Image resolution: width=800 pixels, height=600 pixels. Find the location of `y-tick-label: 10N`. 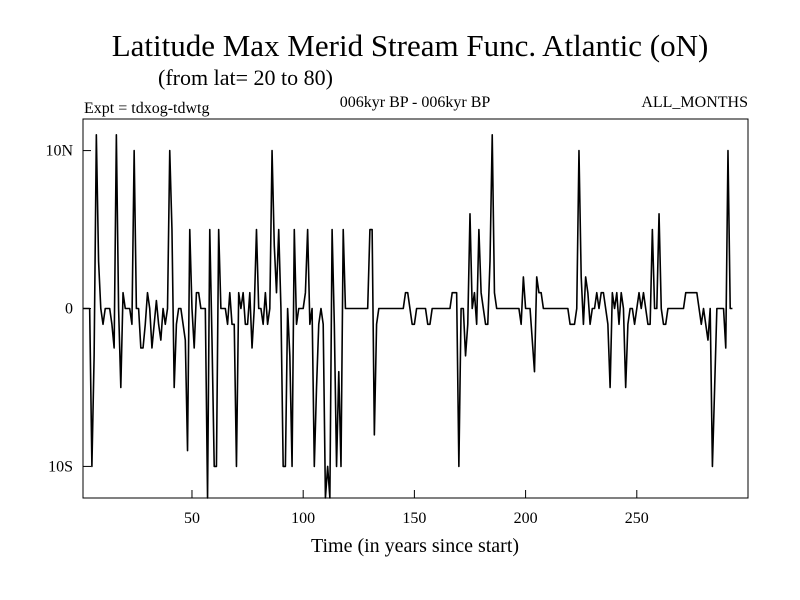

y-tick-label: 10N is located at coordinates (59, 151).